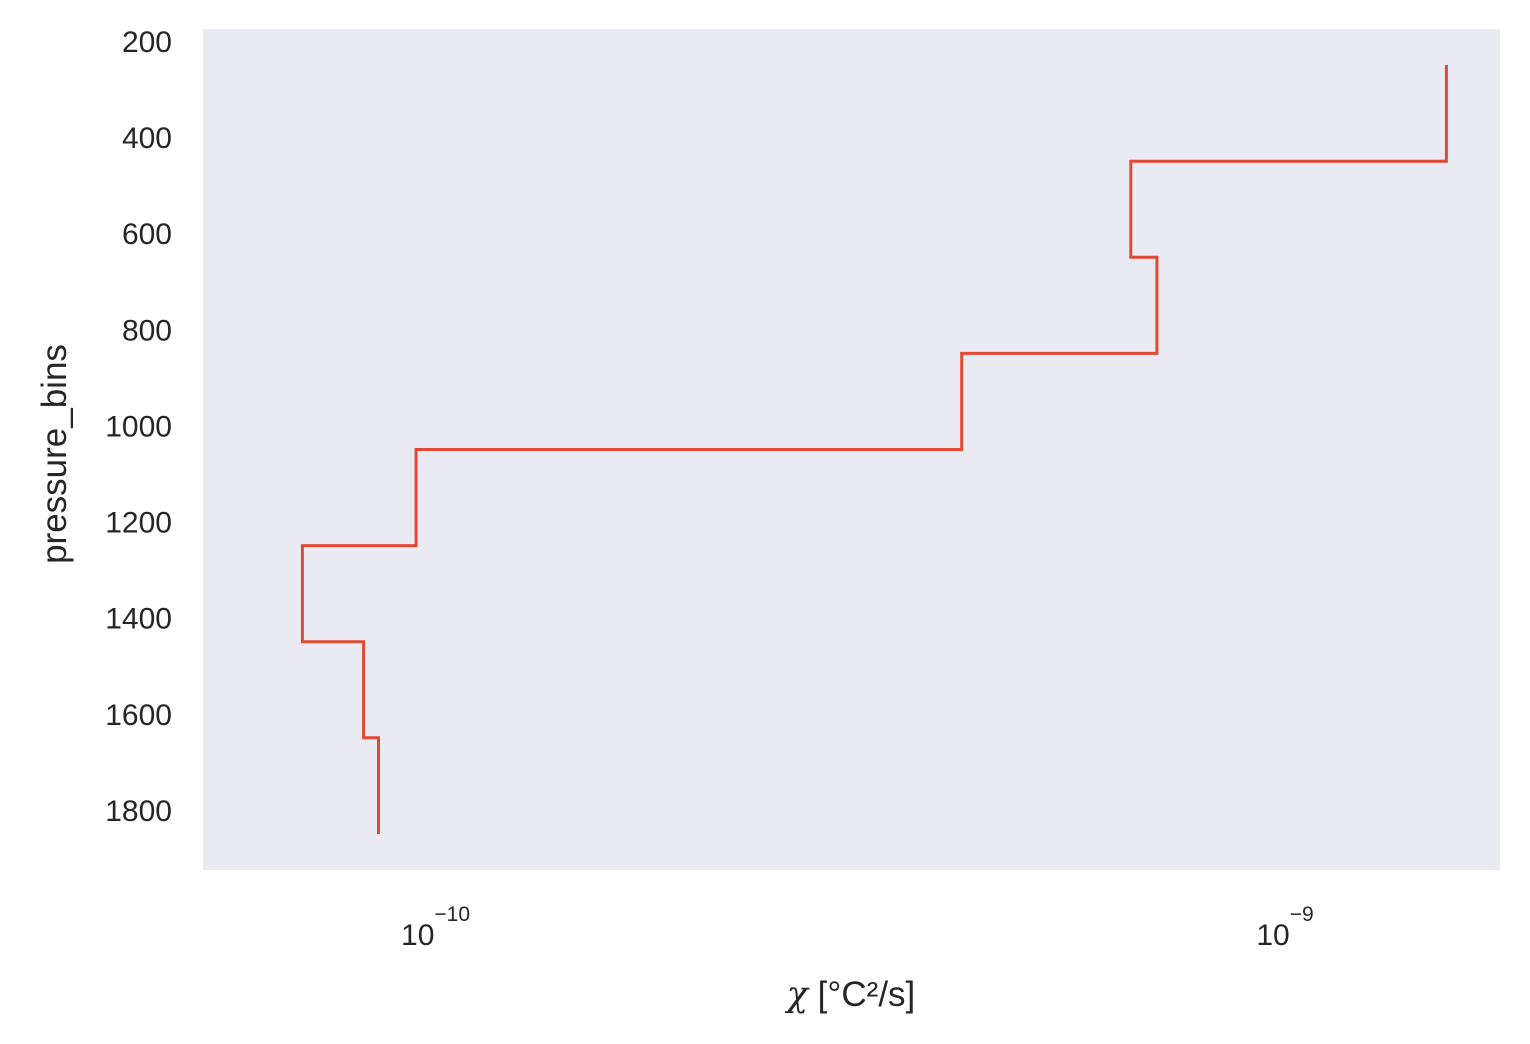 The width and height of the screenshot is (1530, 1044). Describe the element at coordinates (138, 523) in the screenshot. I see `y-tick-label: 1200` at that location.